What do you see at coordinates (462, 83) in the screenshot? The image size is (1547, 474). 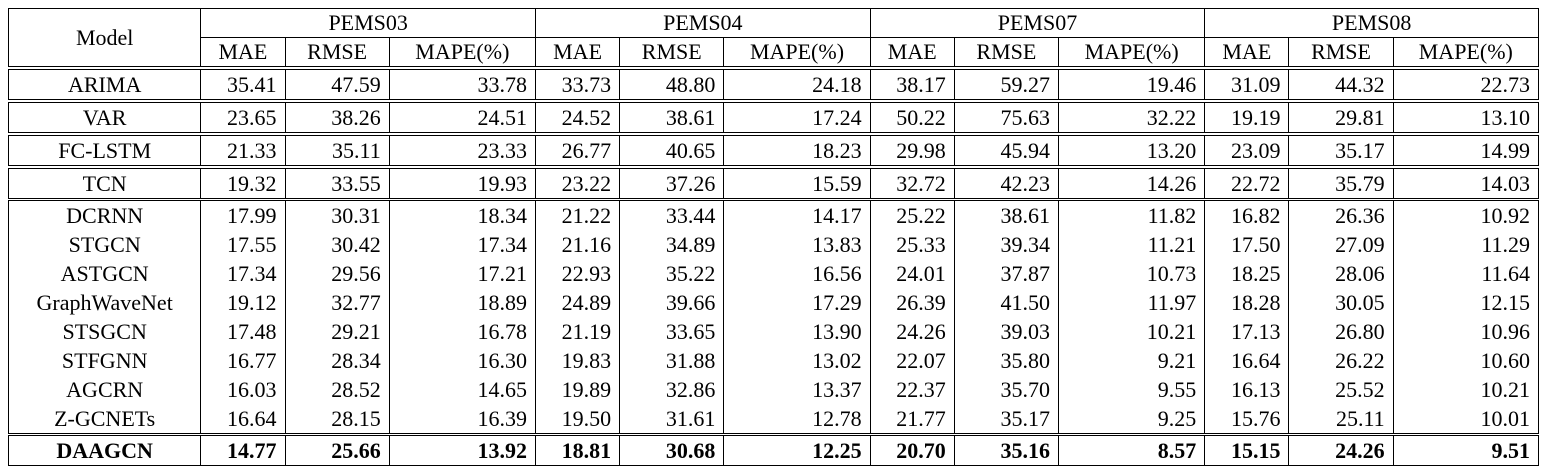 I see `metric-value-cell: 33.78` at bounding box center [462, 83].